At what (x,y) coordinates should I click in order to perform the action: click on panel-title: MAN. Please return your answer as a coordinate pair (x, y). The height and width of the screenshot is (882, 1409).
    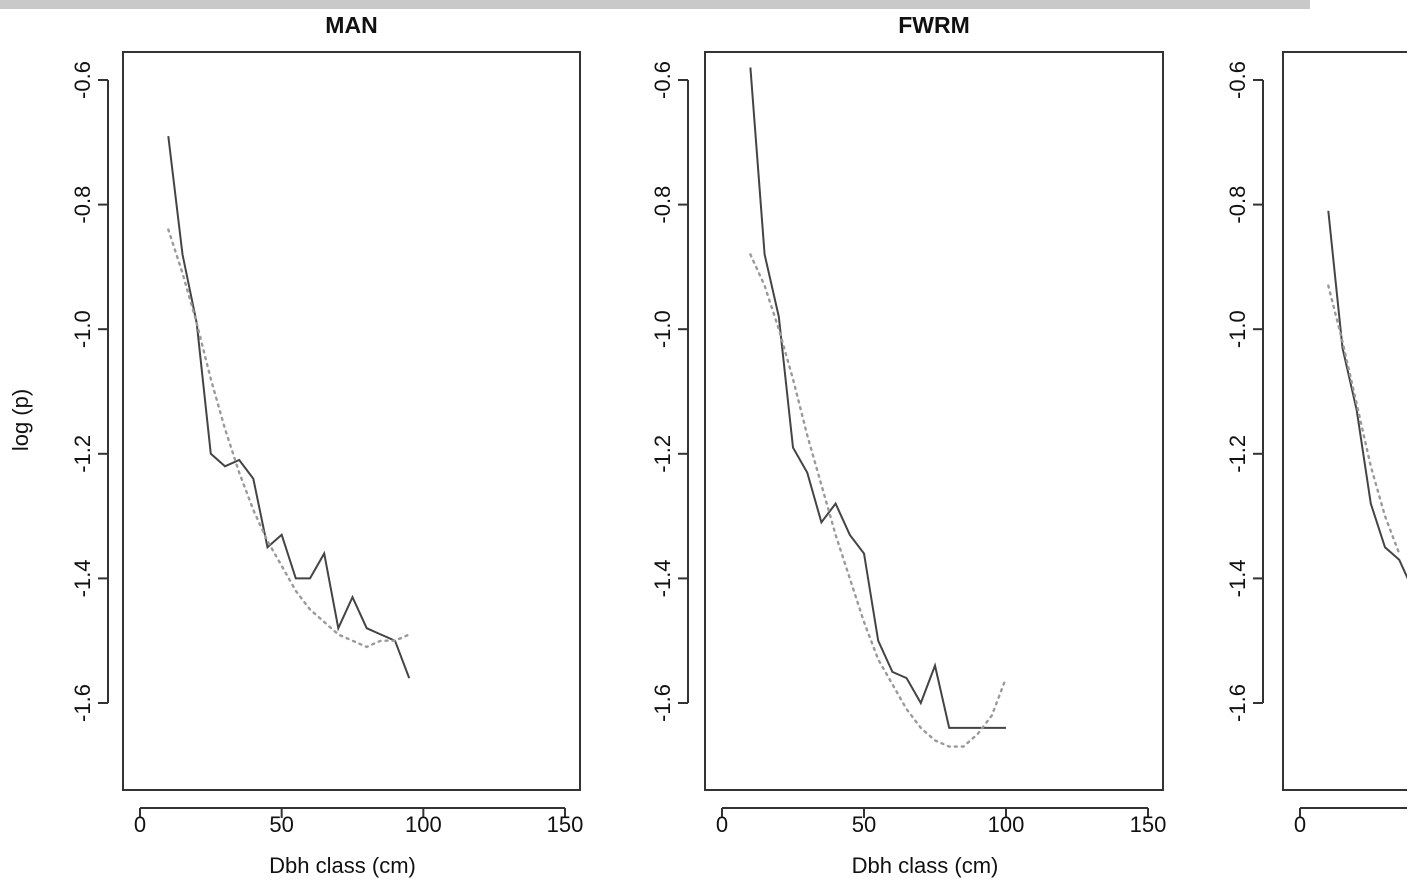
    Looking at the image, I should click on (351, 25).